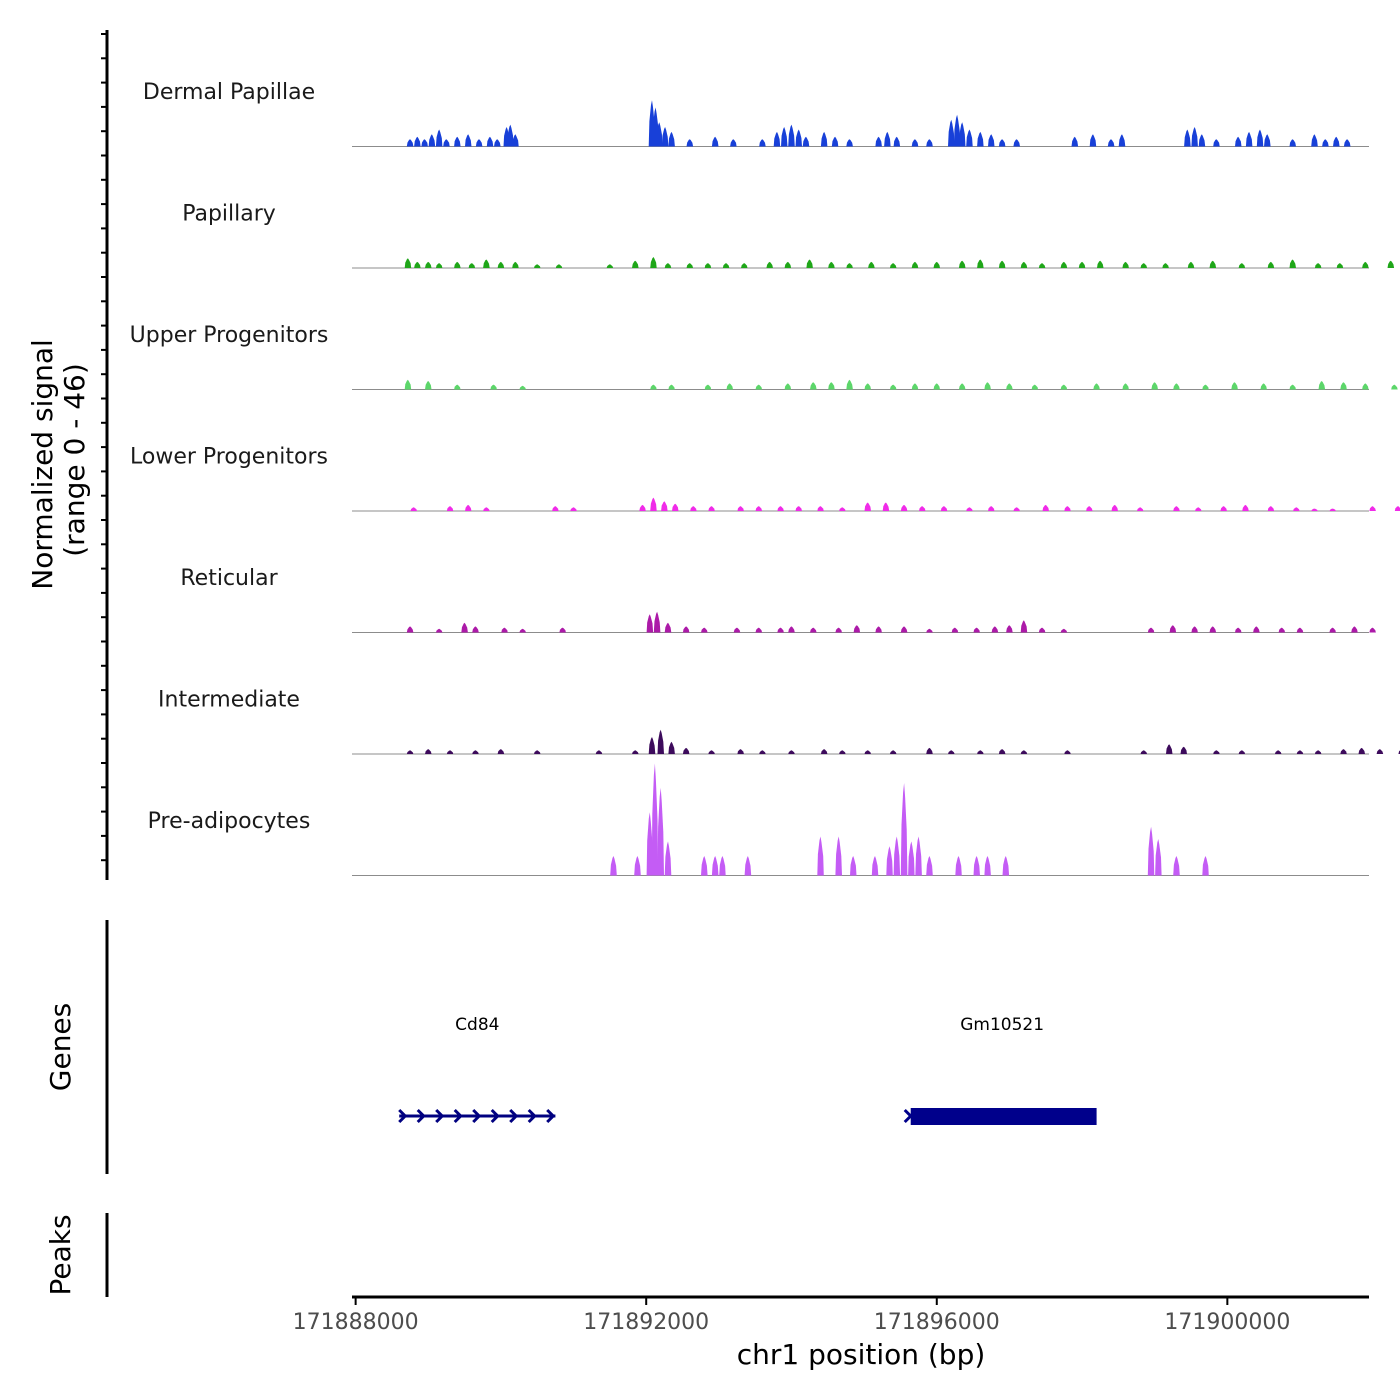 This screenshot has width=1400, height=1400. Describe the element at coordinates (747, 1070) in the screenshot. I see `gene-annotations: Cd84 Gm10521` at that location.